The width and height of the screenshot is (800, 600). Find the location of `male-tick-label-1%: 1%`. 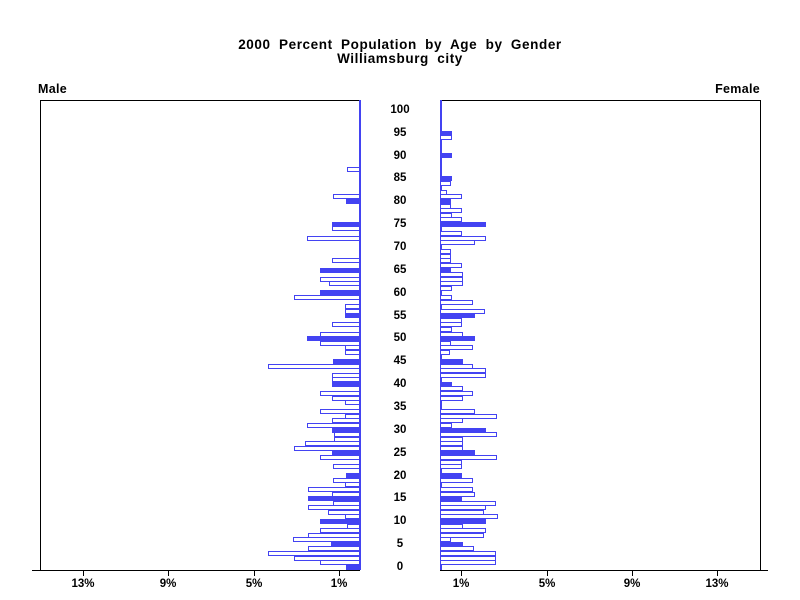

male-tick-label-1%: 1% is located at coordinates (339, 584).